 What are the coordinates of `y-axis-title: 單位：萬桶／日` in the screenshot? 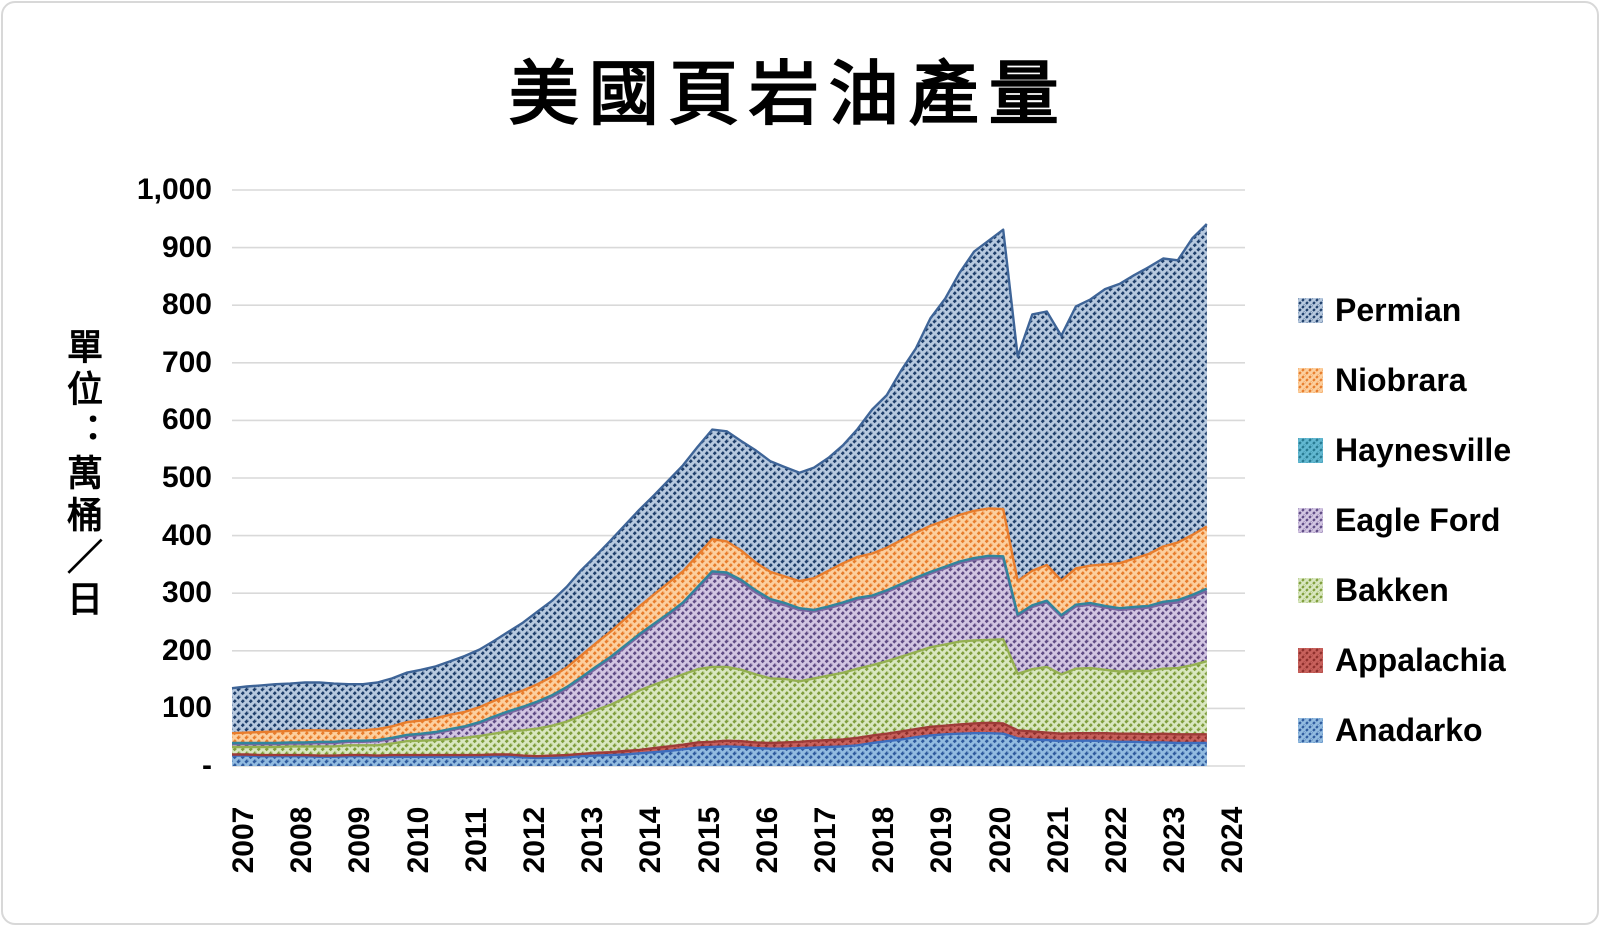 It's located at (82, 475).